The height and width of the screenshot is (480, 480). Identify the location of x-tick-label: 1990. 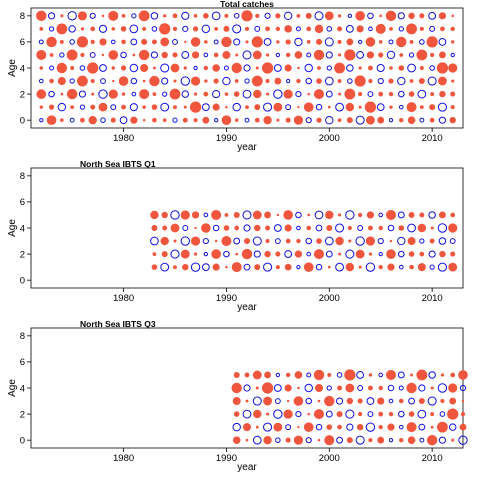
(226, 138).